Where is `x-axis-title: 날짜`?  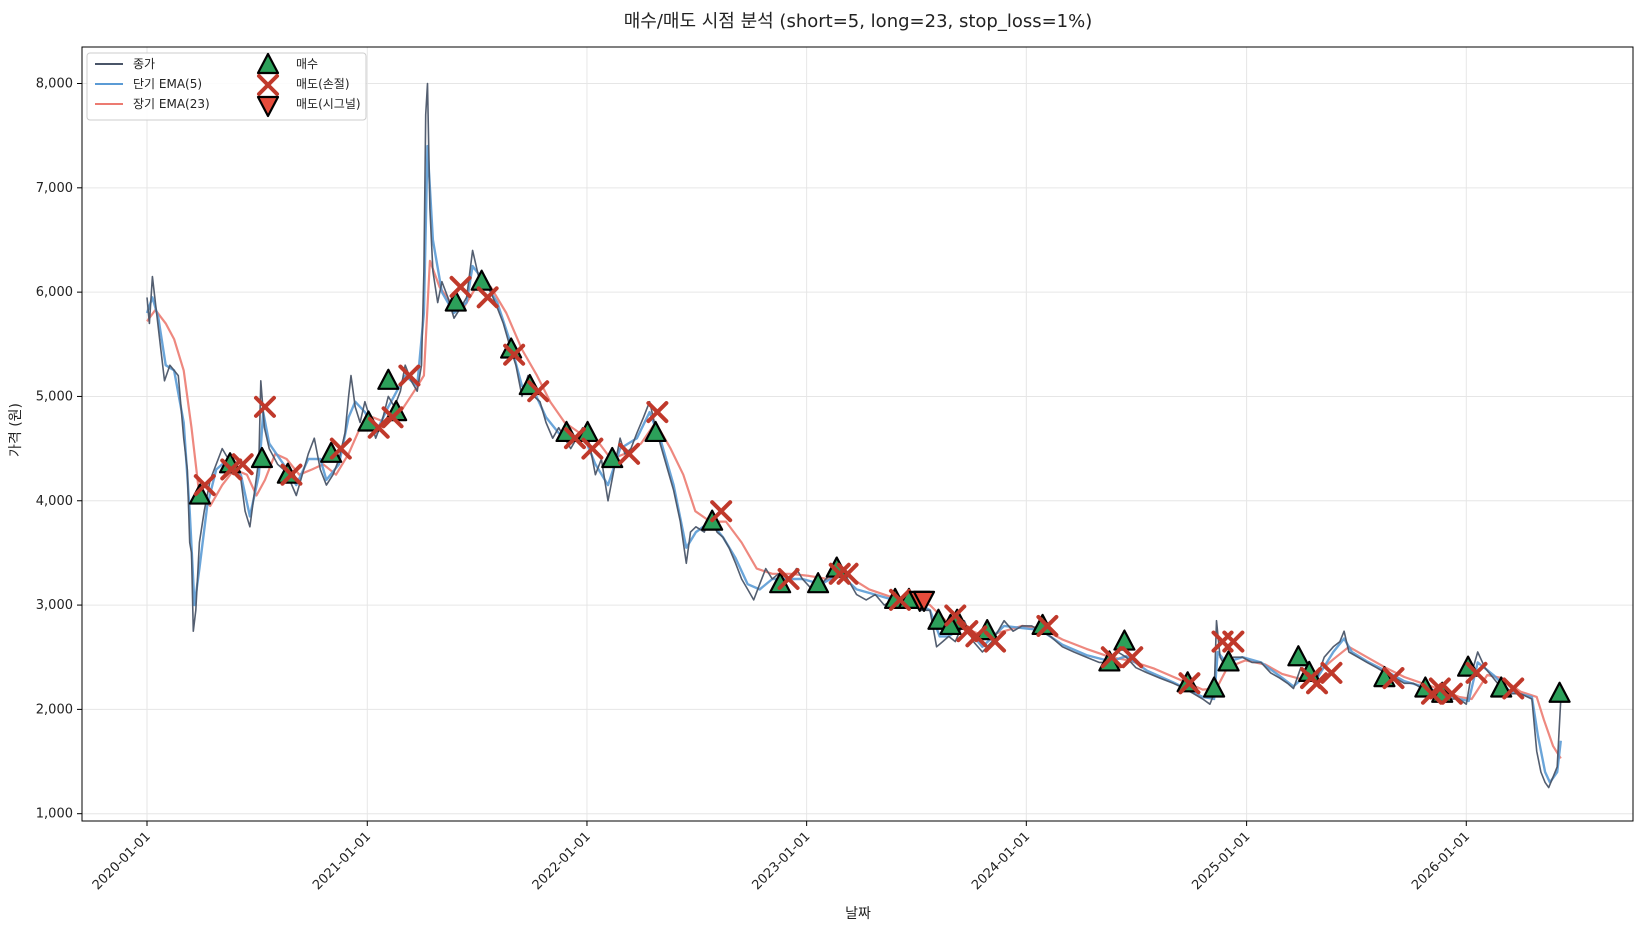 x-axis-title: 날짜 is located at coordinates (858, 914).